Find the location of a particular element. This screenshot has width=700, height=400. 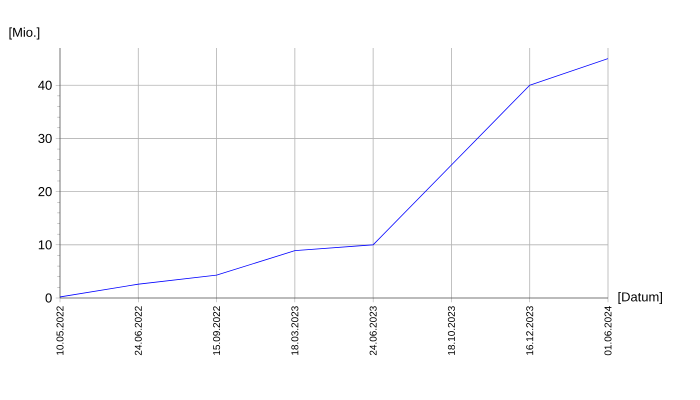

y-tick-label: 10 is located at coordinates (45, 245).